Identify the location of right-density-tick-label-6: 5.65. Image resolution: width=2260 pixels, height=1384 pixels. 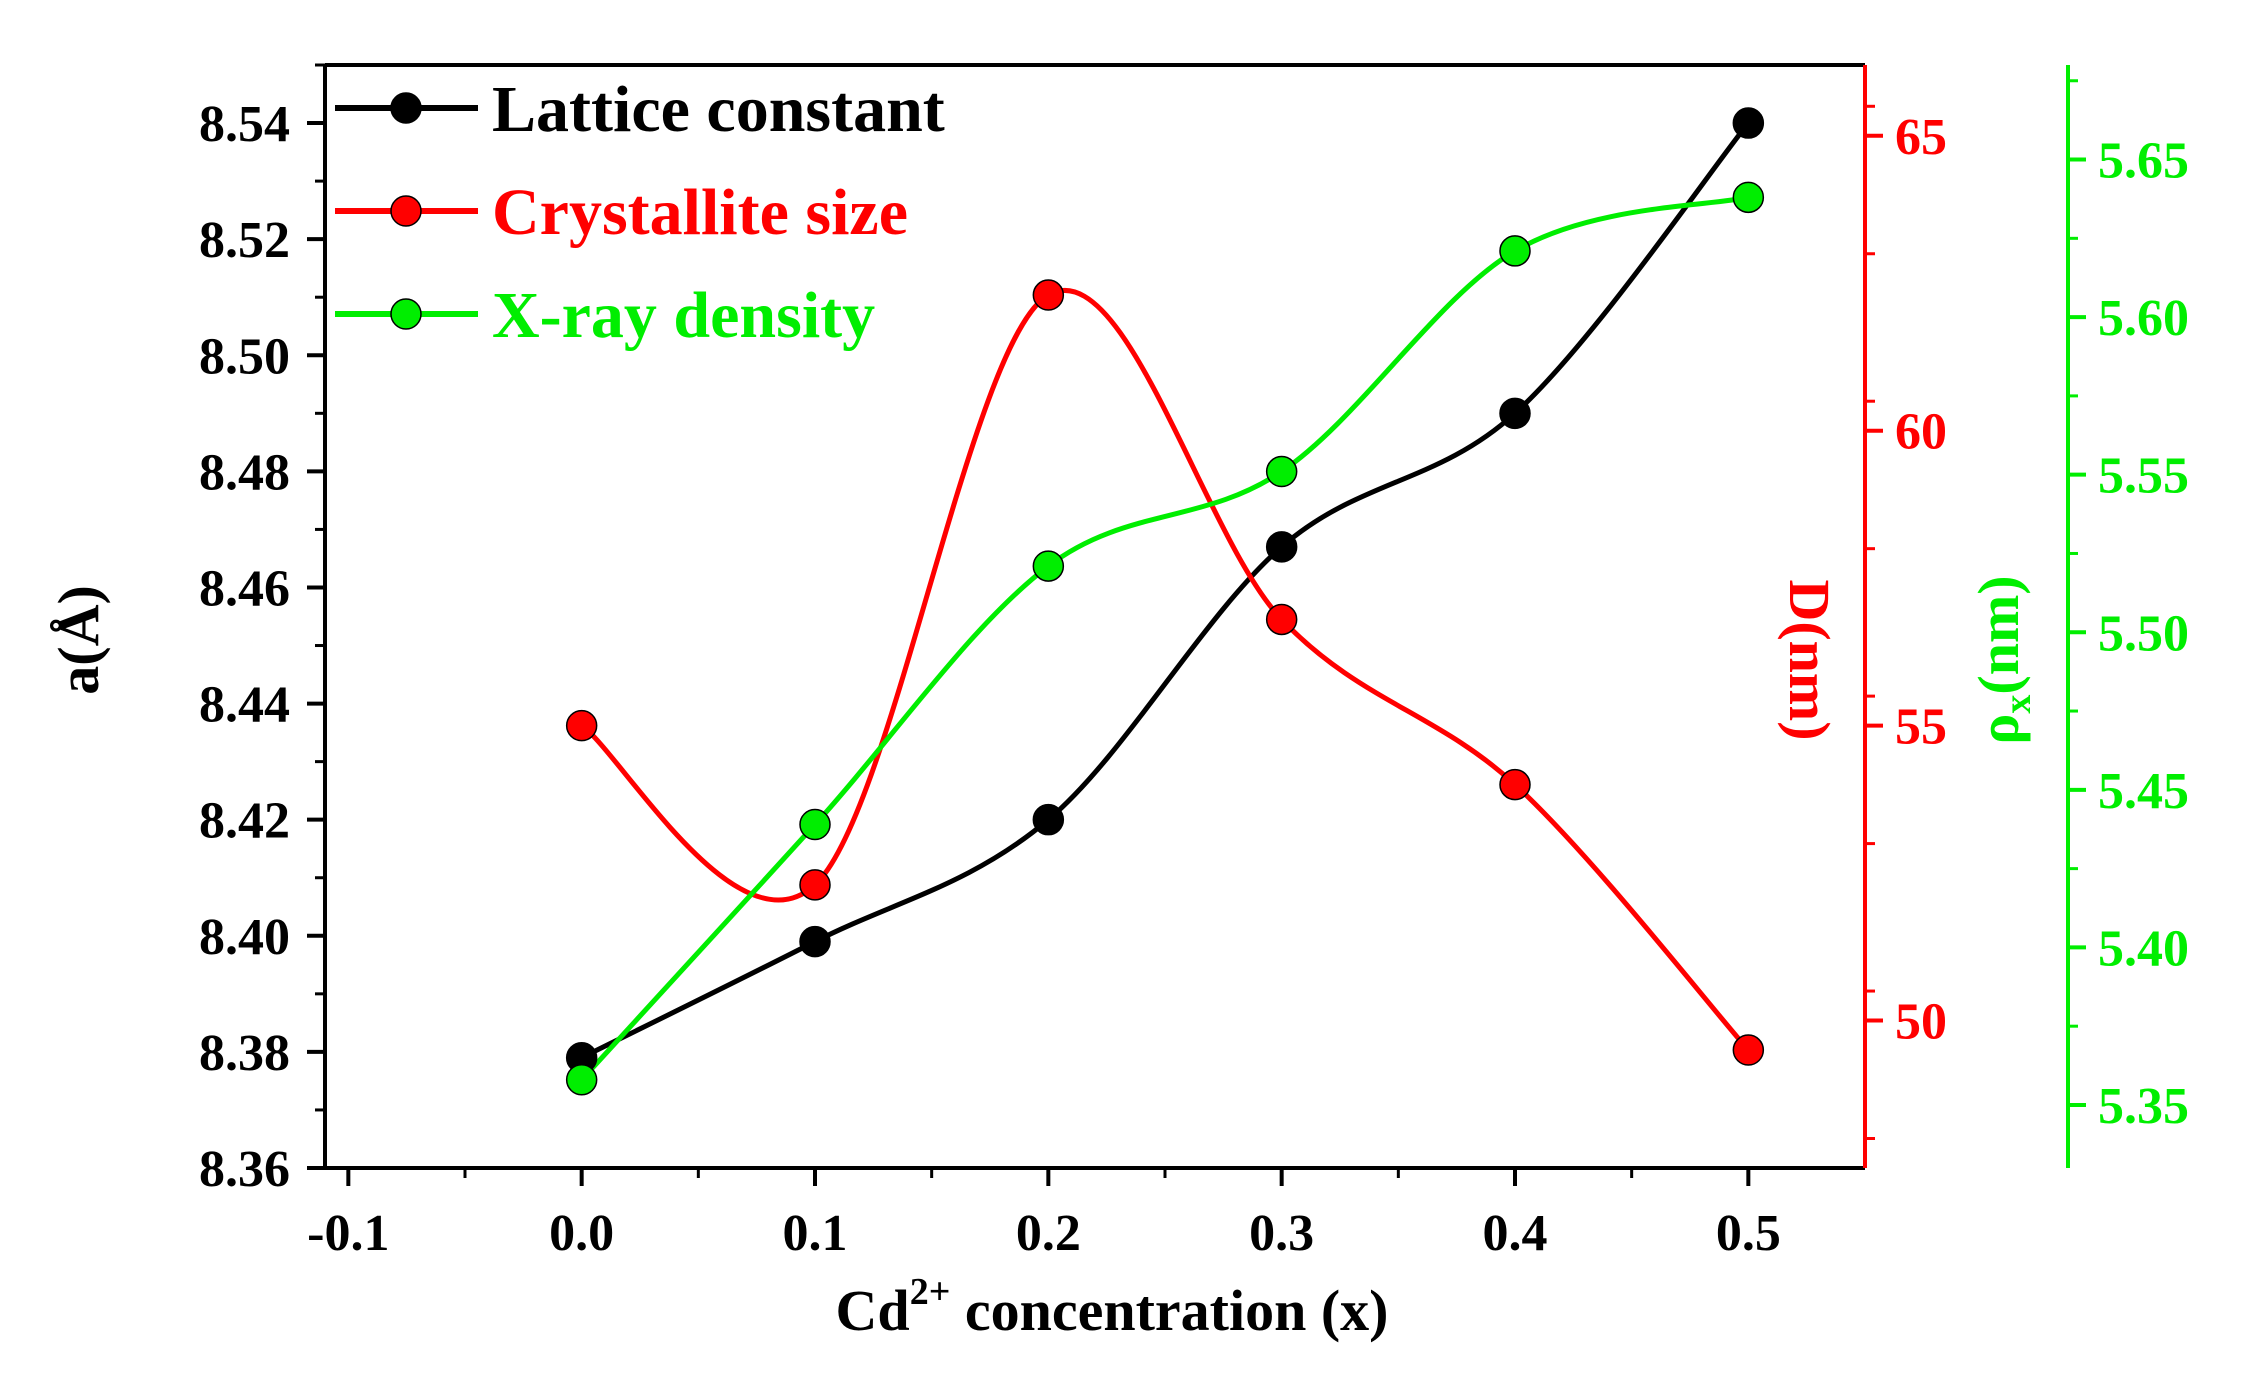
(2143, 161).